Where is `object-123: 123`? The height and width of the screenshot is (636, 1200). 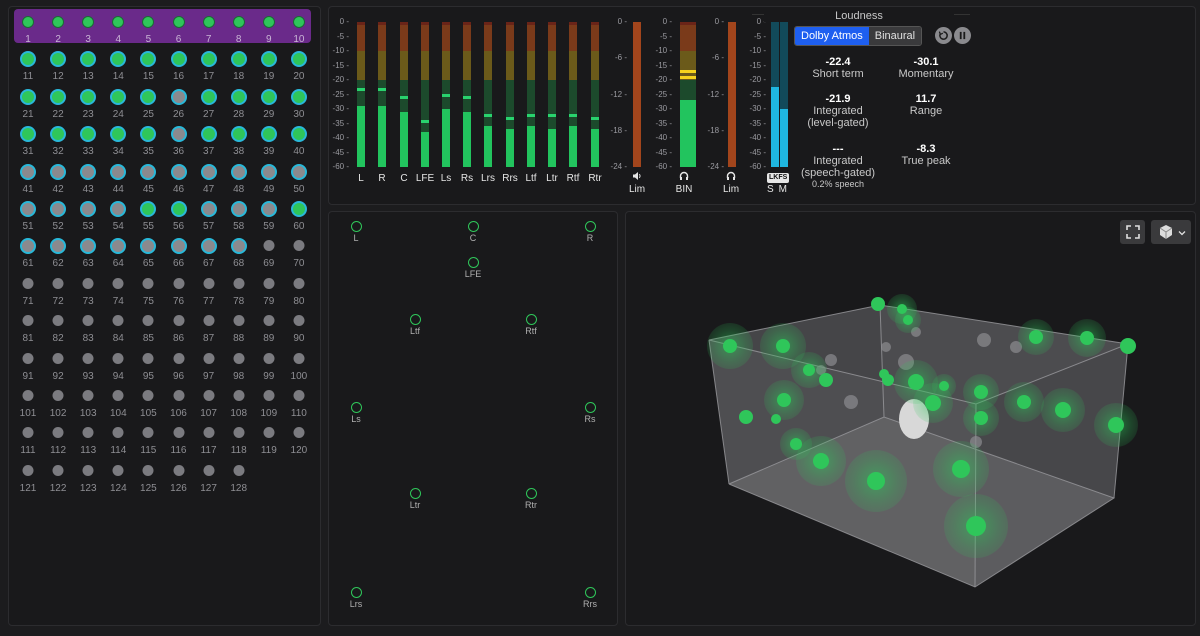 object-123: 123 is located at coordinates (88, 477).